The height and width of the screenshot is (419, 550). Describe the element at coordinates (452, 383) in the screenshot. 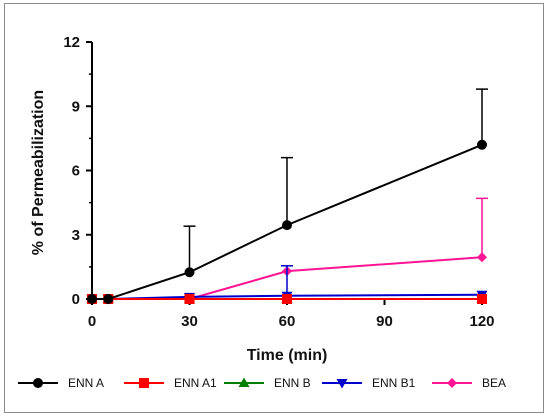

I see `legend-bea-marker` at that location.